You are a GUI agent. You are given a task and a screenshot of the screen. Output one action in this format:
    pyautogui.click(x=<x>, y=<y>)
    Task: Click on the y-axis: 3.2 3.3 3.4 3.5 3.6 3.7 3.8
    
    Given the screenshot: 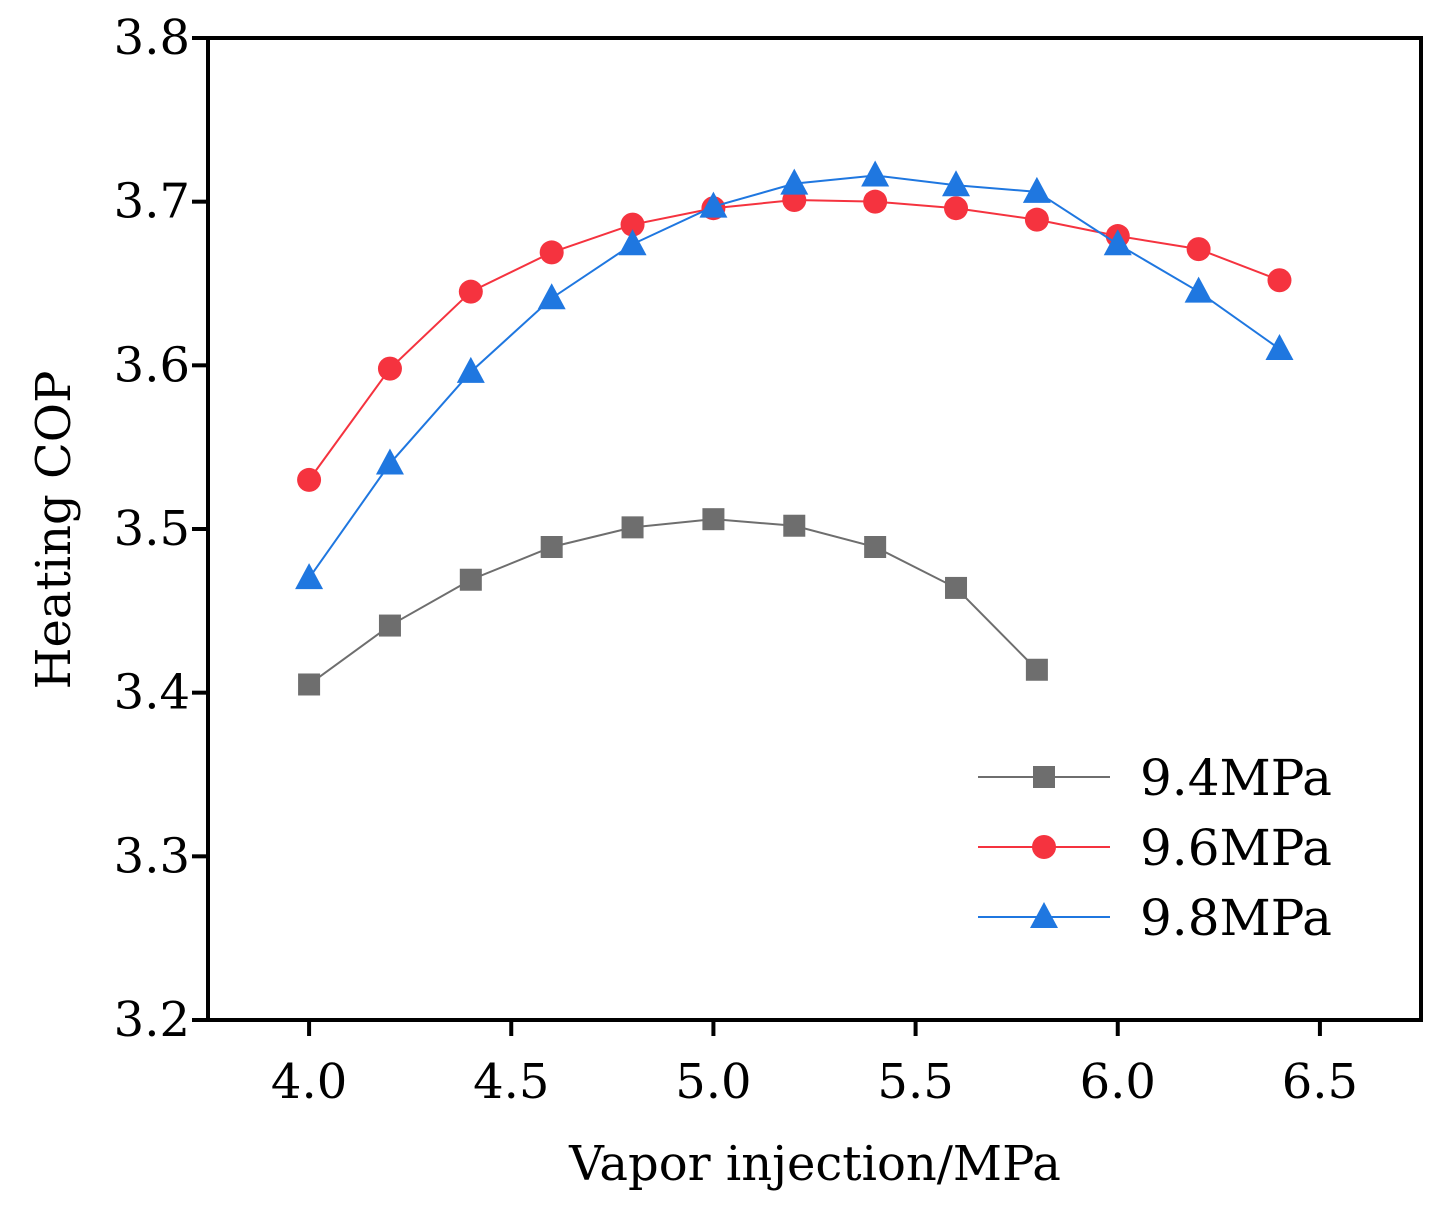 What is the action you would take?
    pyautogui.click(x=161, y=529)
    